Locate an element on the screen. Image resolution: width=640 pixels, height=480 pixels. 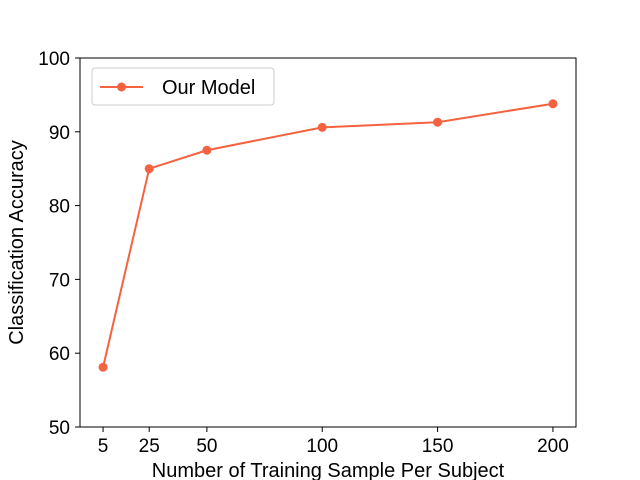
y-tick-label: 90 is located at coordinates (59, 133).